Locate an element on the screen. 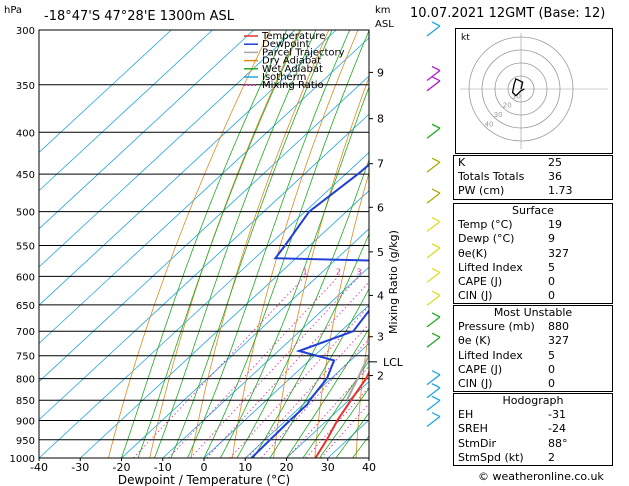 The width and height of the screenshot is (629, 486). pressure-tick-label: 400 is located at coordinates (25, 133).